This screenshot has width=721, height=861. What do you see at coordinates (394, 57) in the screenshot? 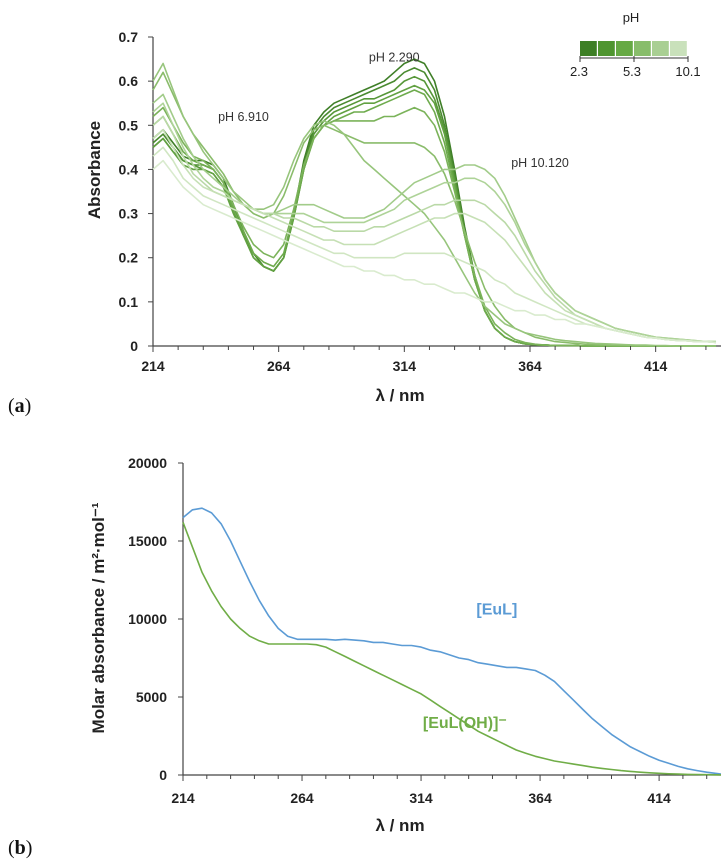
I see `ph-annotation: pH 2.290` at bounding box center [394, 57].